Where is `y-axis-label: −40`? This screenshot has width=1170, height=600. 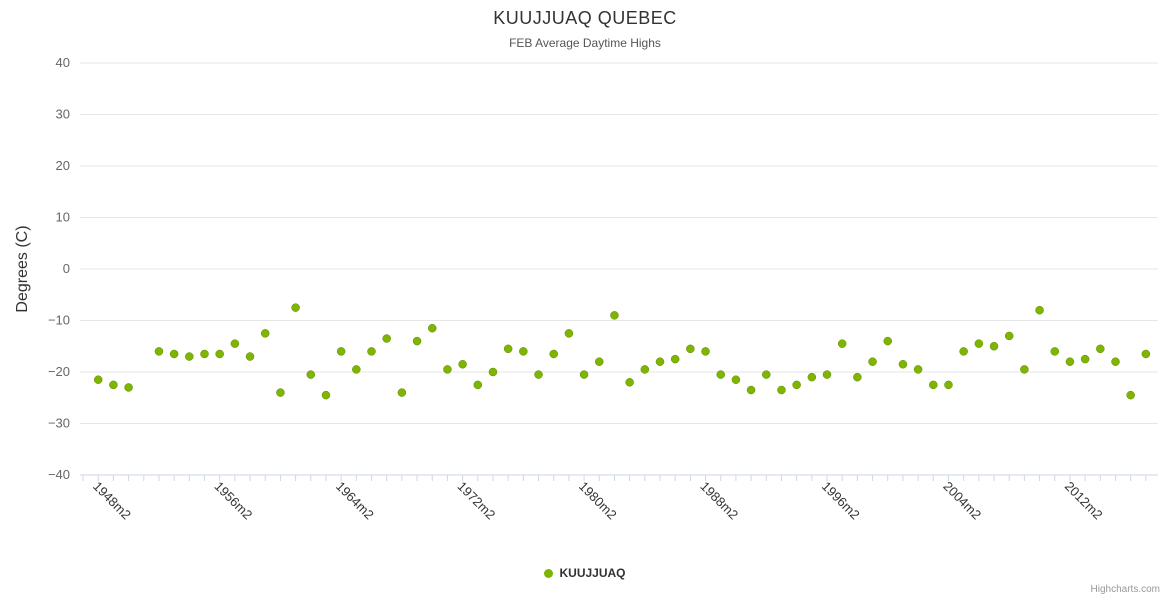 y-axis-label: −40 is located at coordinates (59, 474).